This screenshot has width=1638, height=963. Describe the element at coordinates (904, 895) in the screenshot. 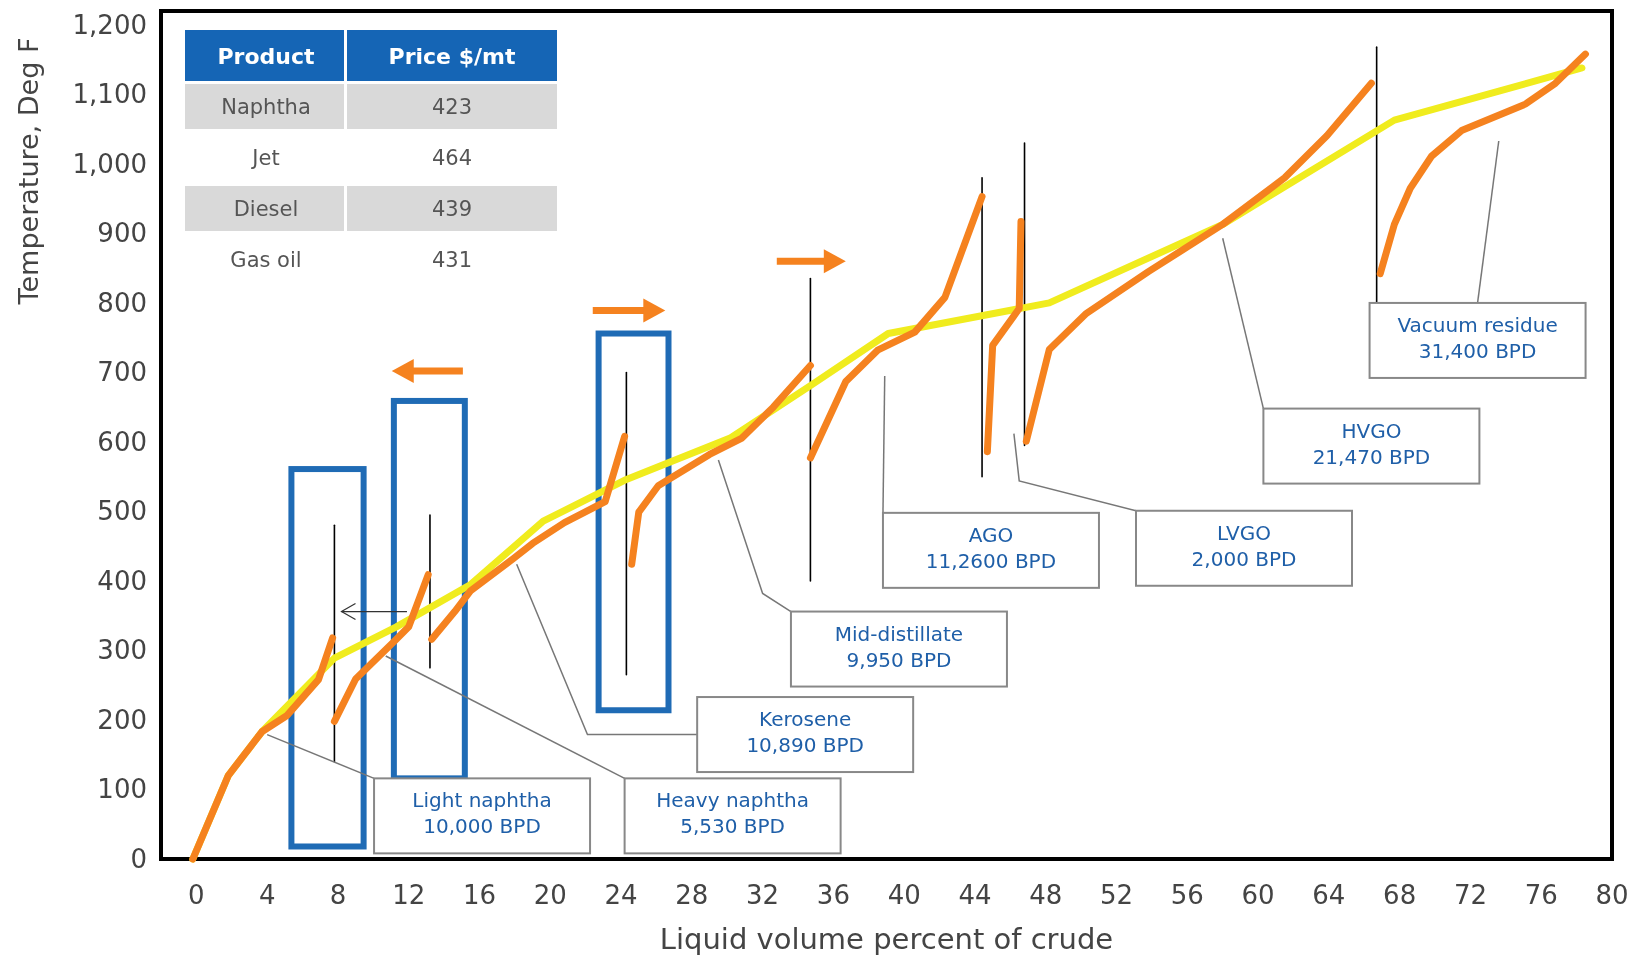

I see `x-tick-label: 40` at that location.